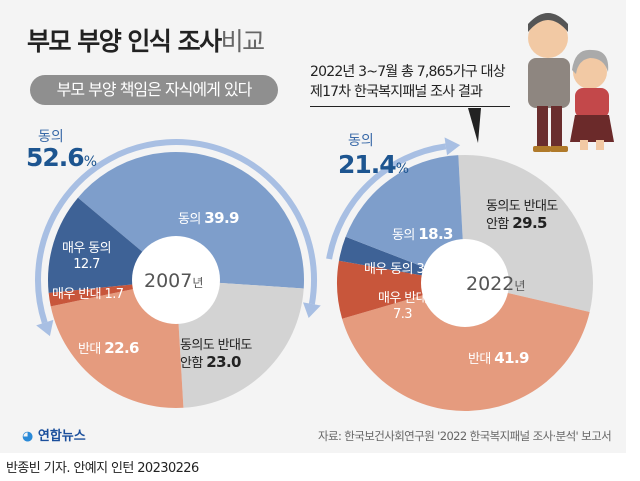  Describe the element at coordinates (410, 106) in the screenshot. I see `note-divider` at that location.